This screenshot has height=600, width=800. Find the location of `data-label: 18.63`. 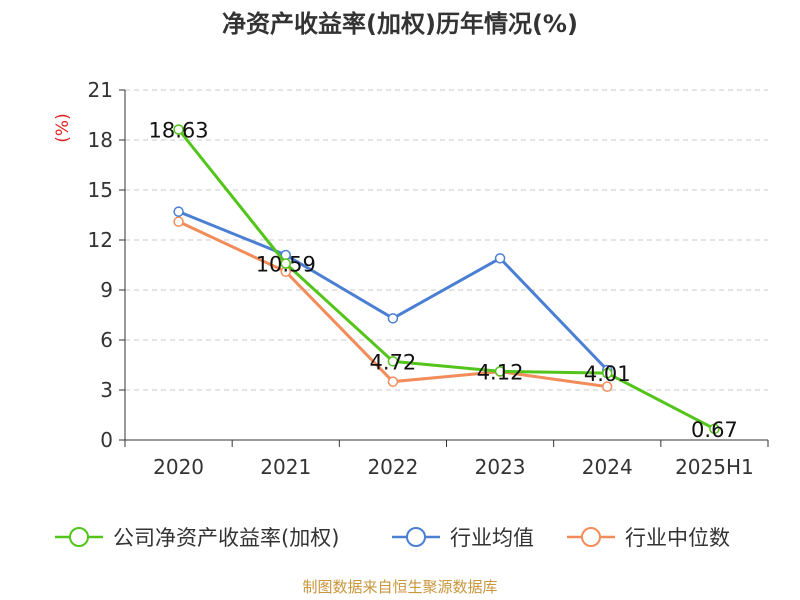

data-label: 18.63 is located at coordinates (179, 131).